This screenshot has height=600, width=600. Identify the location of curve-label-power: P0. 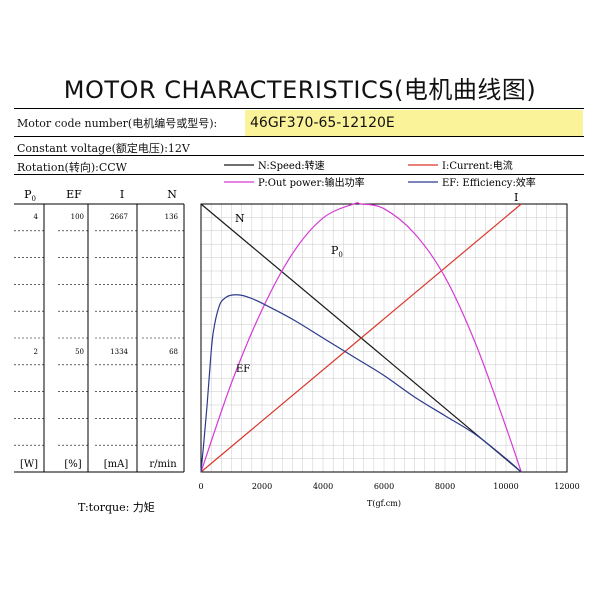
(337, 251).